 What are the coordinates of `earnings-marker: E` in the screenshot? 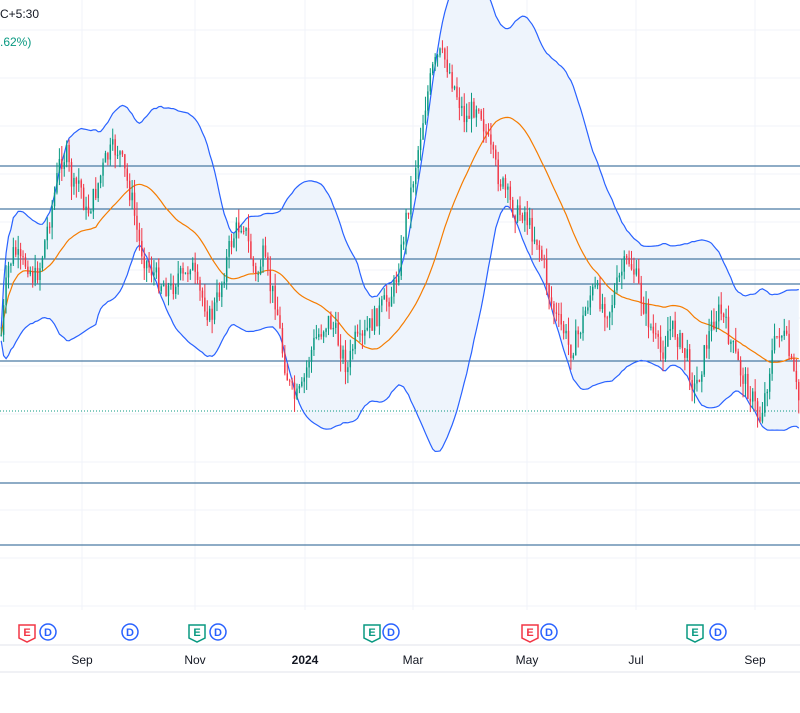 It's located at (372, 633).